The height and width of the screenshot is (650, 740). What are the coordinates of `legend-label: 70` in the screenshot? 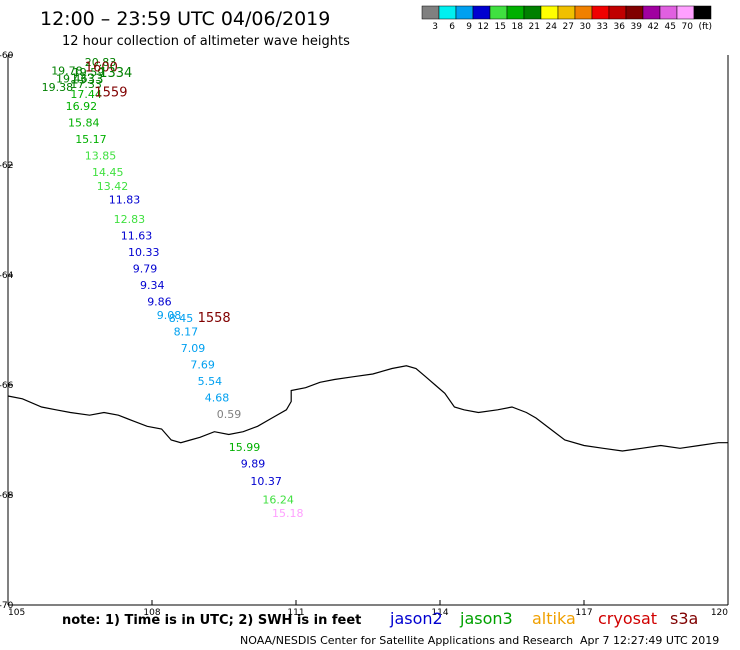 It's located at (688, 27).